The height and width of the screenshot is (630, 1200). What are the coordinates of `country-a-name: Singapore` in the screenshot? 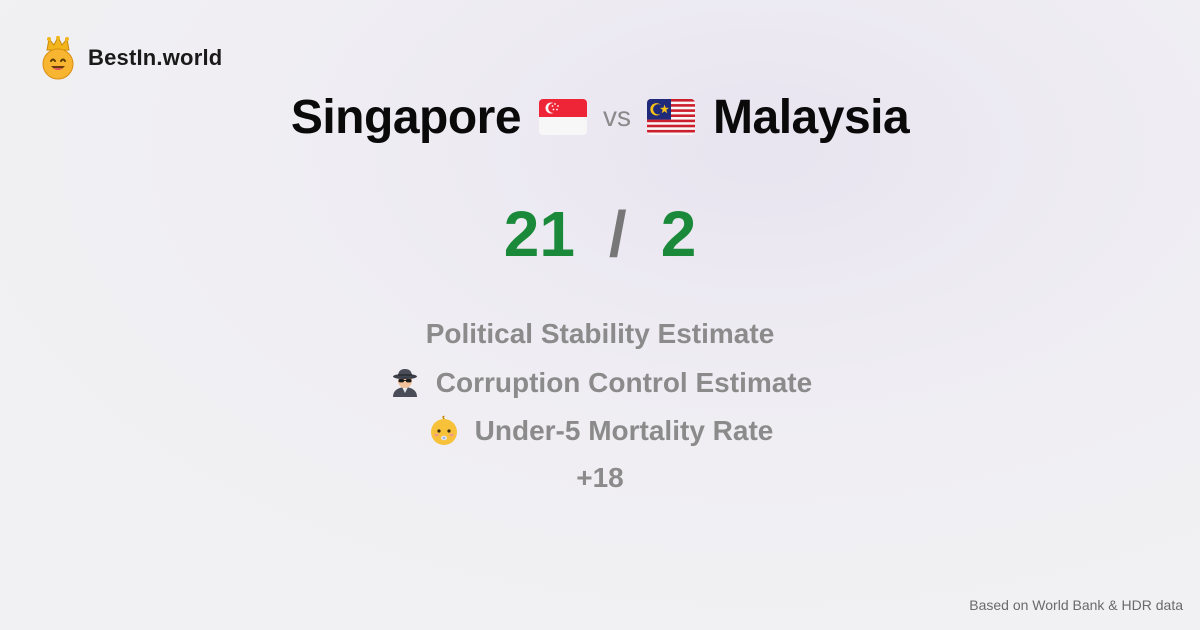 It's located at (406, 117).